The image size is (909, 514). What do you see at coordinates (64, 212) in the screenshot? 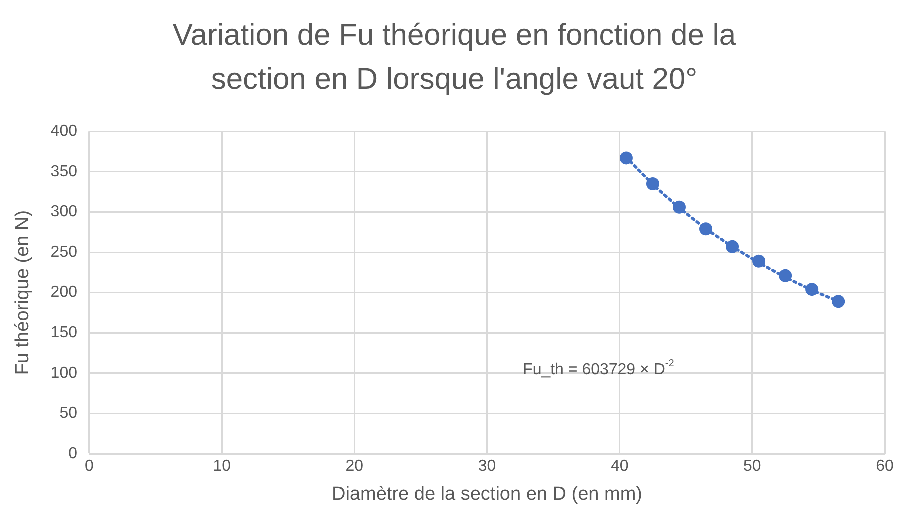
I see `y-tick-label: 300` at bounding box center [64, 212].